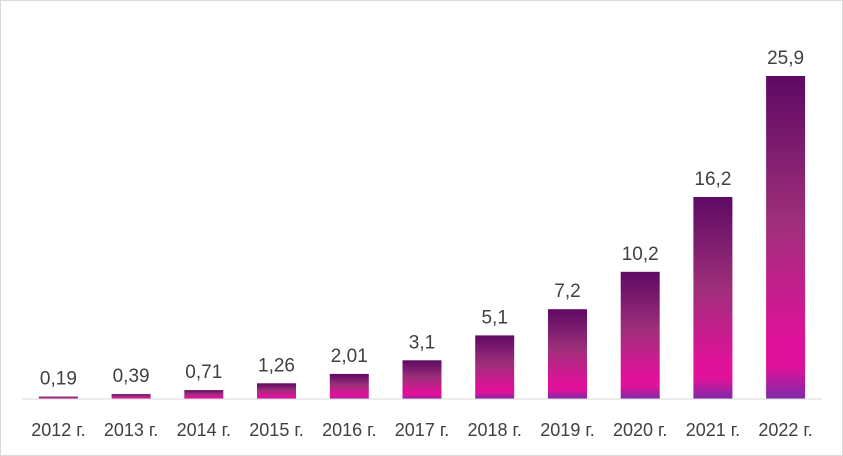 This screenshot has width=843, height=456. Describe the element at coordinates (494, 430) in the screenshot. I see `x-tick-label-7: 2018 г.` at that location.